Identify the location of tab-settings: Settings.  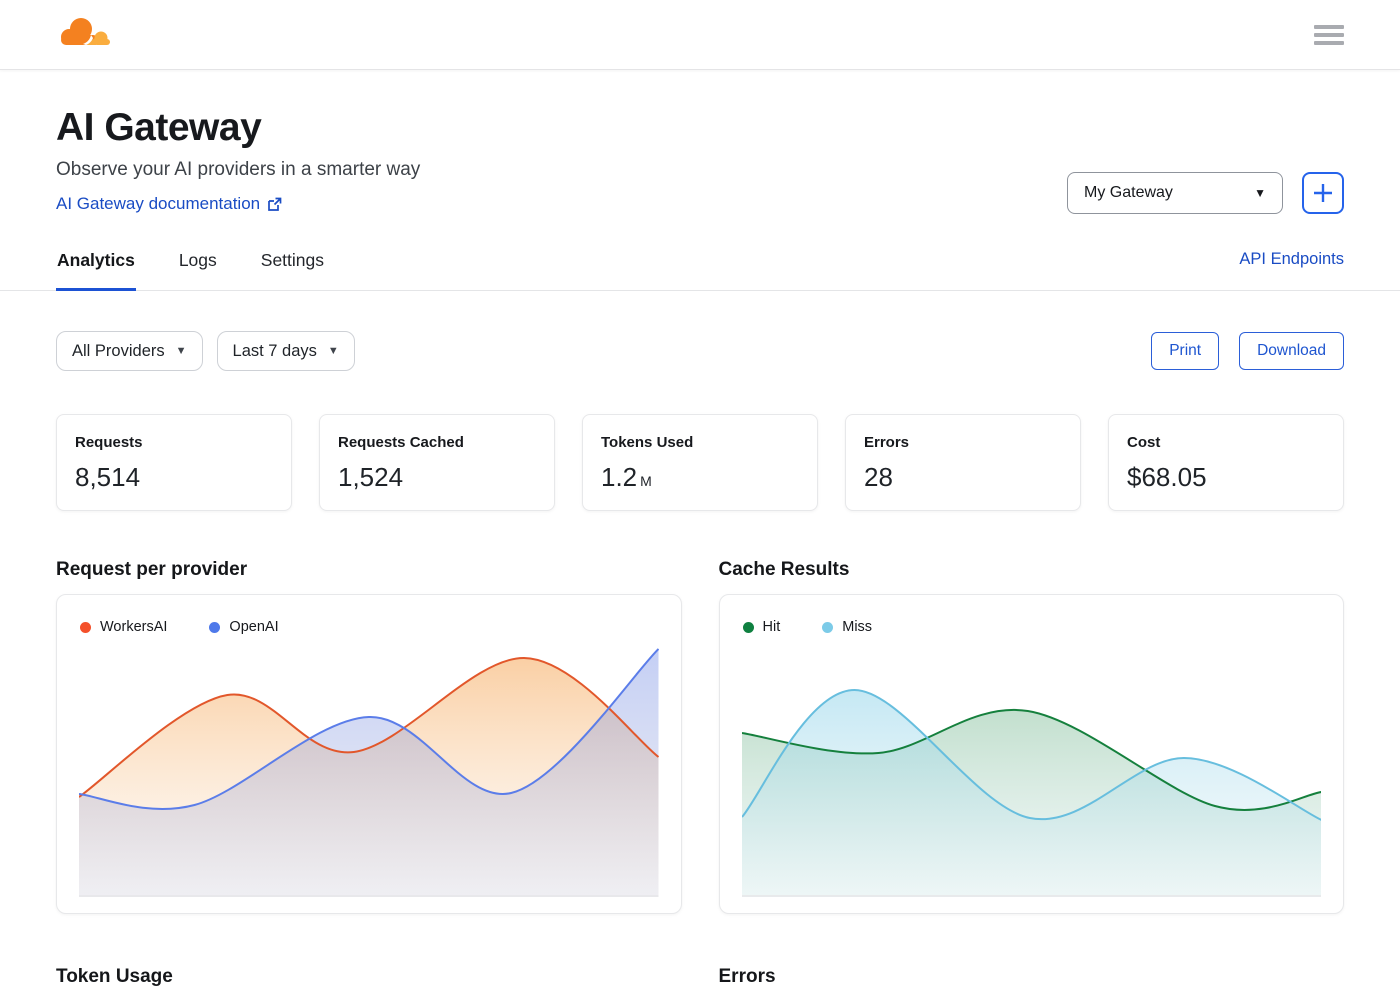
(292, 260).